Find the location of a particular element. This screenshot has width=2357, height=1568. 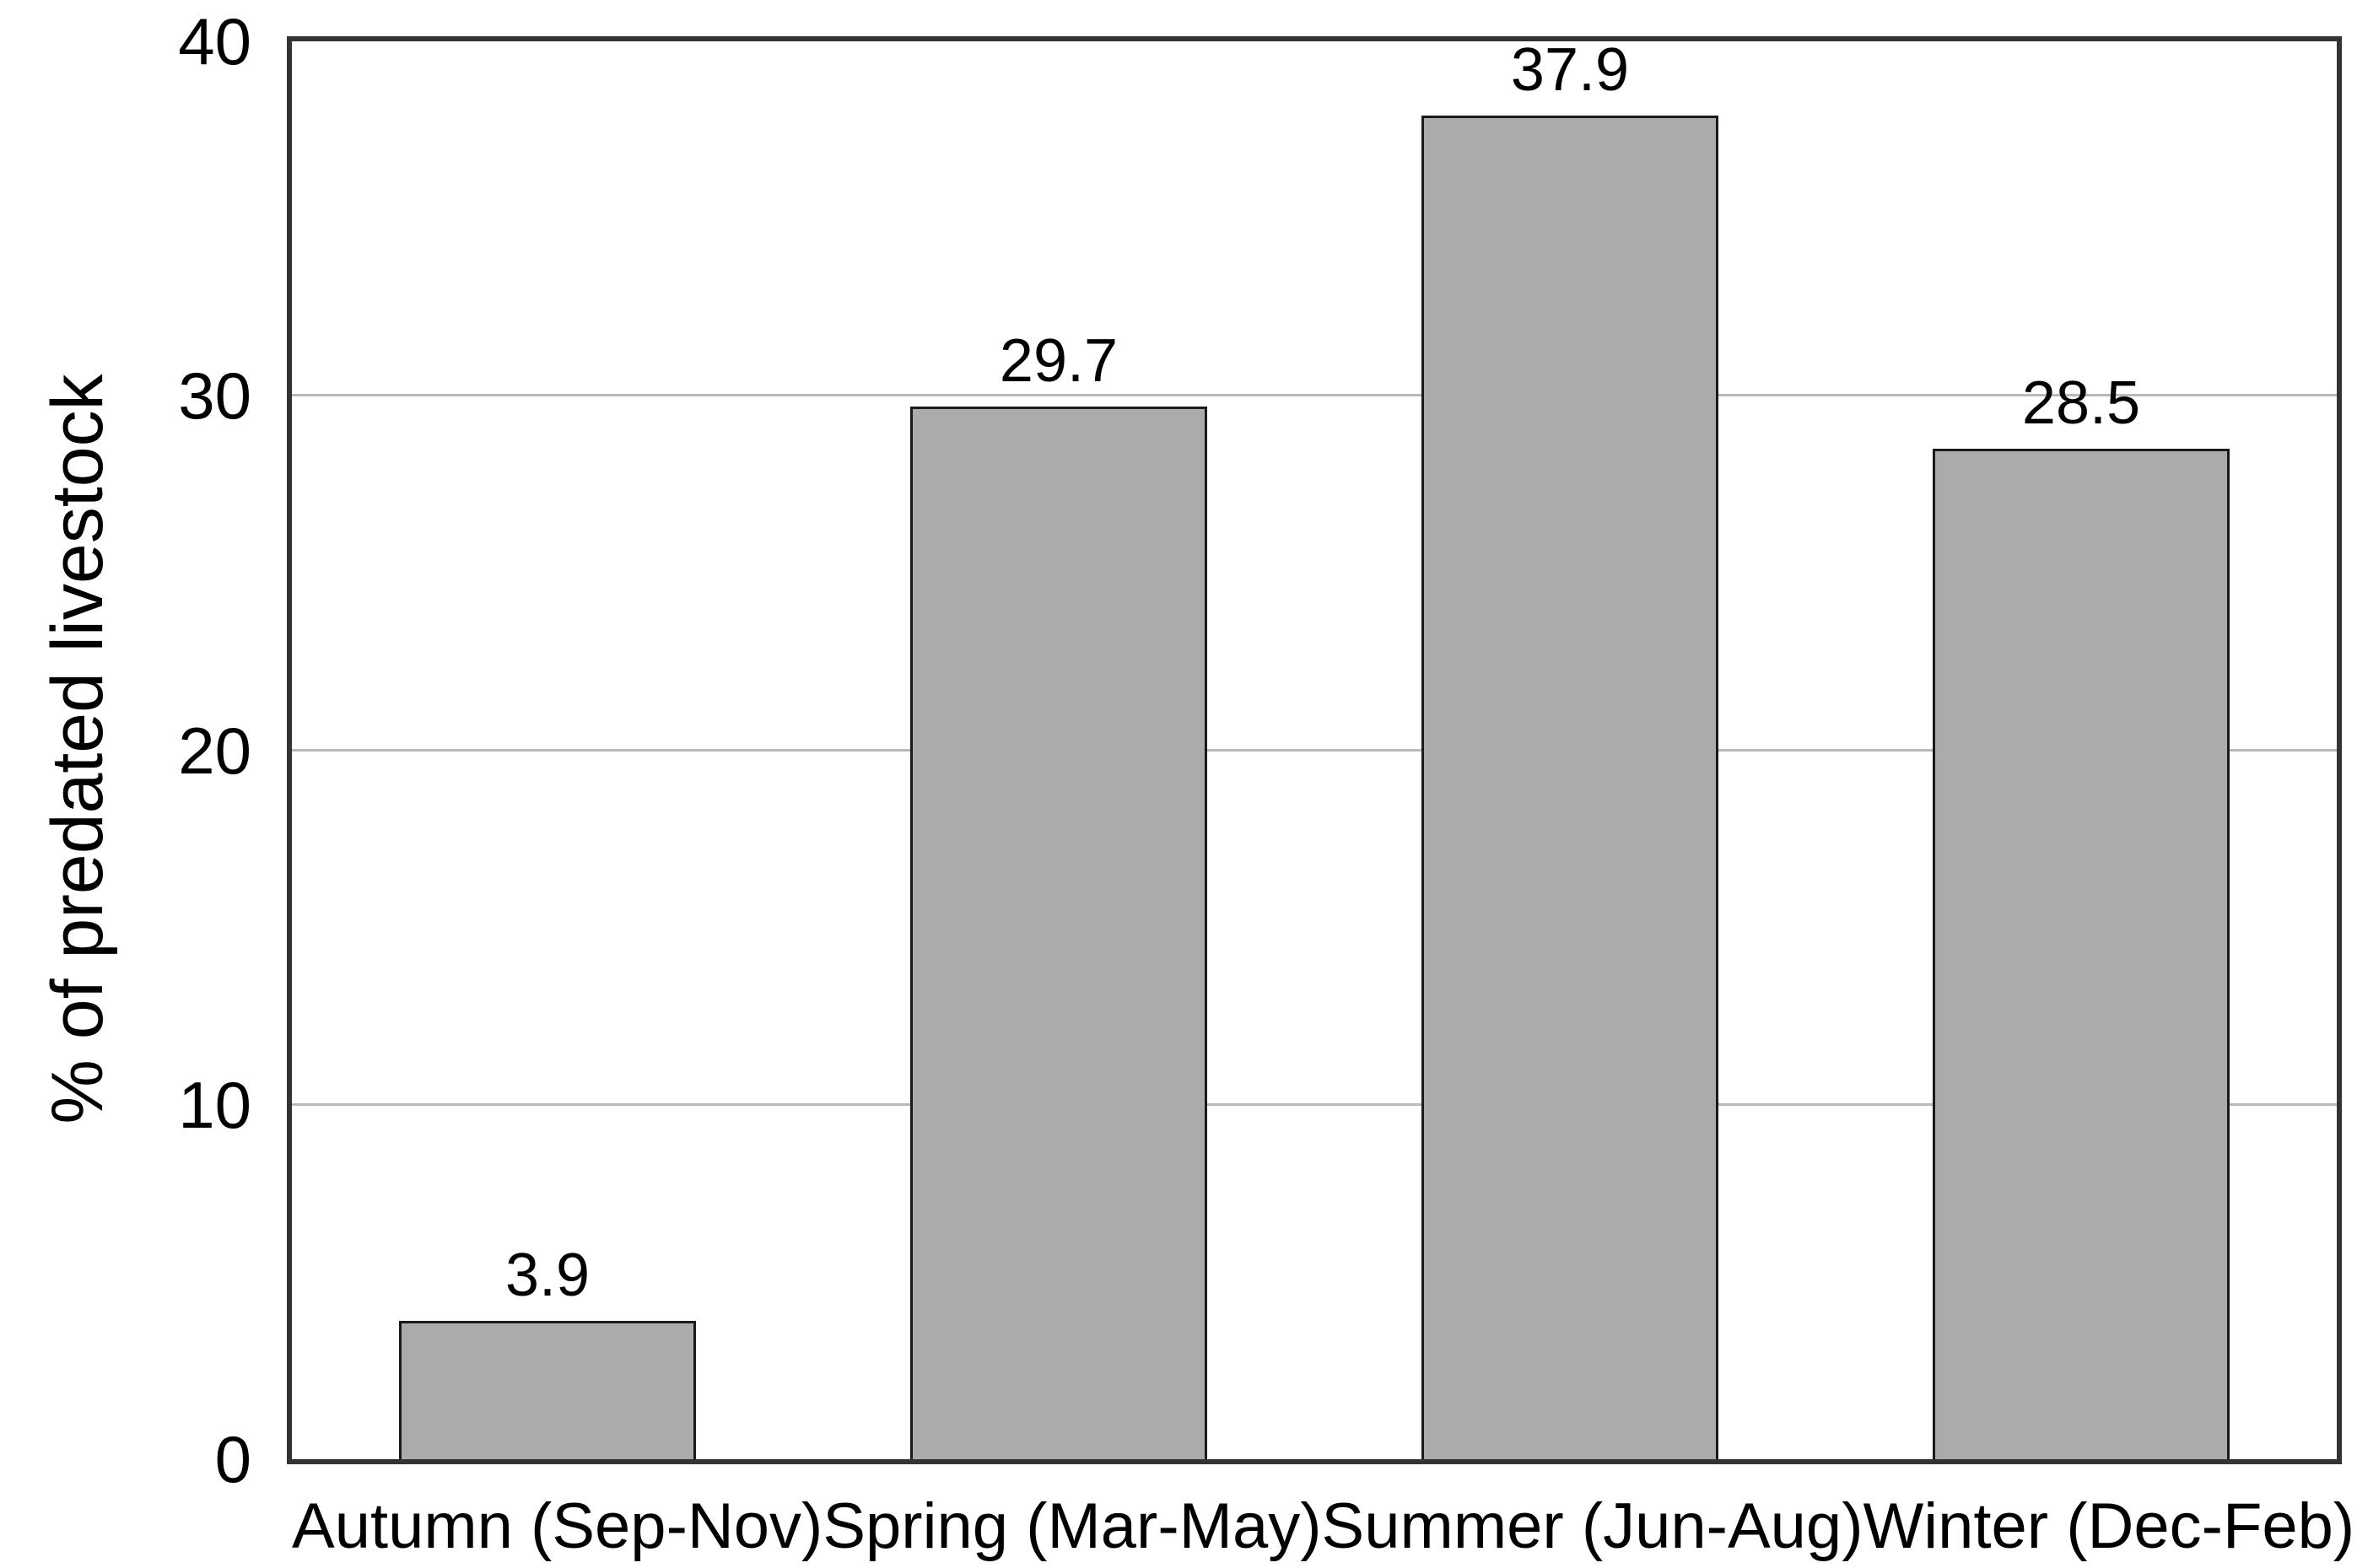

bar-value-label-4: 28.5 is located at coordinates (2081, 403).